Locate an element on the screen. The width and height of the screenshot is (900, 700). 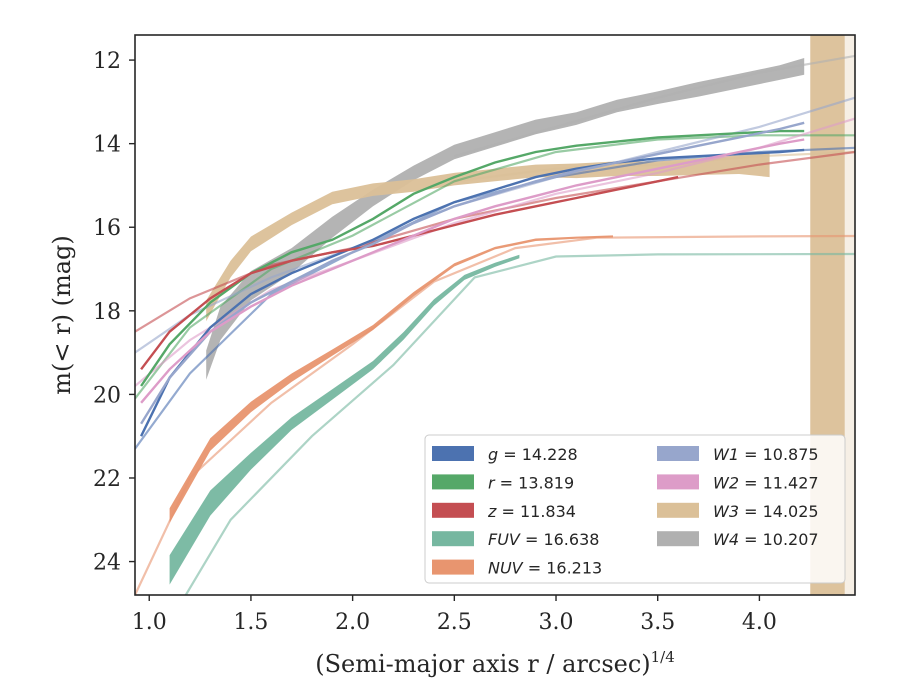
legend-label-z: z = 11.834 is located at coordinates (531, 511).